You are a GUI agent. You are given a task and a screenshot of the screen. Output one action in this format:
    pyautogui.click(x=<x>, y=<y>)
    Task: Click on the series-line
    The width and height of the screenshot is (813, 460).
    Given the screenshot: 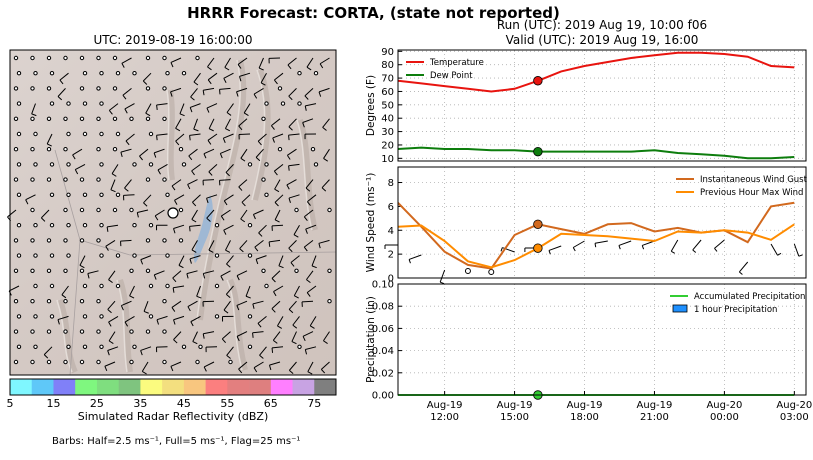 What is the action you would take?
    pyautogui.click(x=596, y=246)
    